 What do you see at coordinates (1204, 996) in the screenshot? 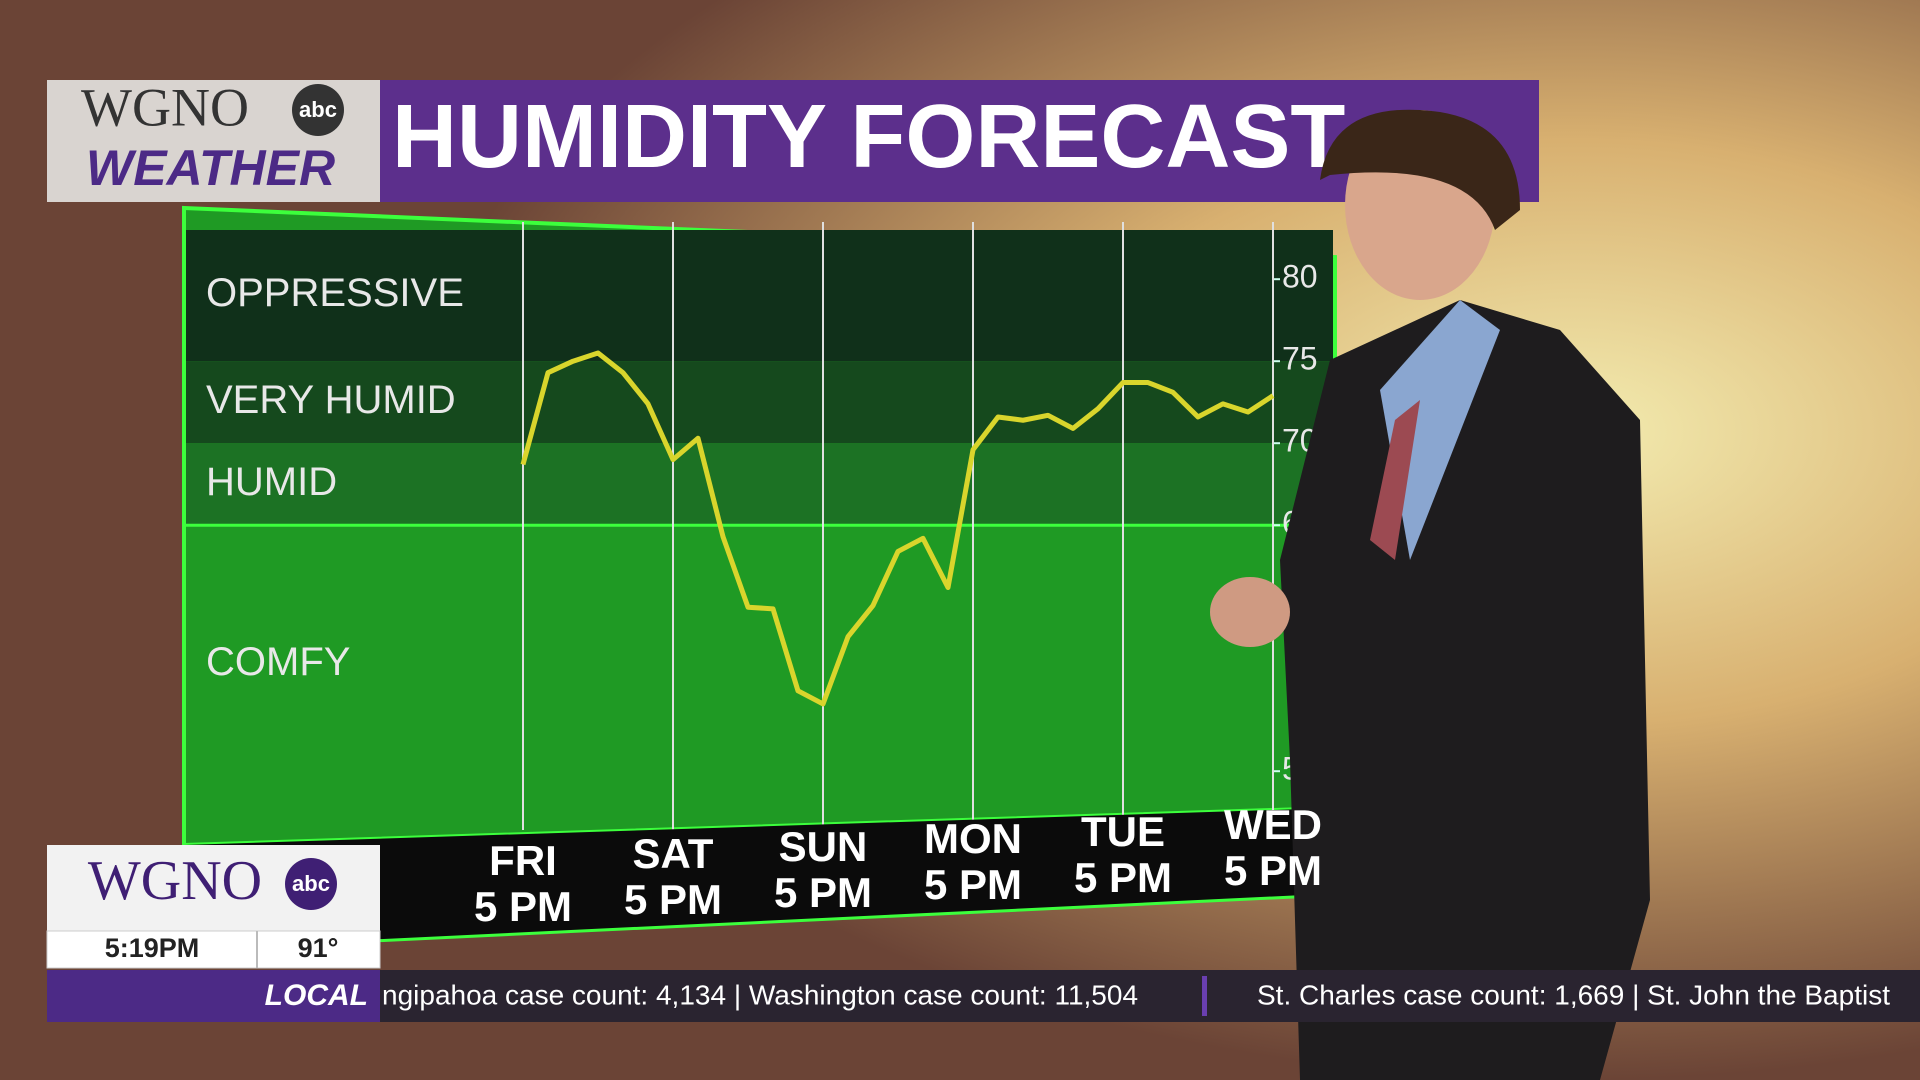
I see `ticker-divider` at bounding box center [1204, 996].